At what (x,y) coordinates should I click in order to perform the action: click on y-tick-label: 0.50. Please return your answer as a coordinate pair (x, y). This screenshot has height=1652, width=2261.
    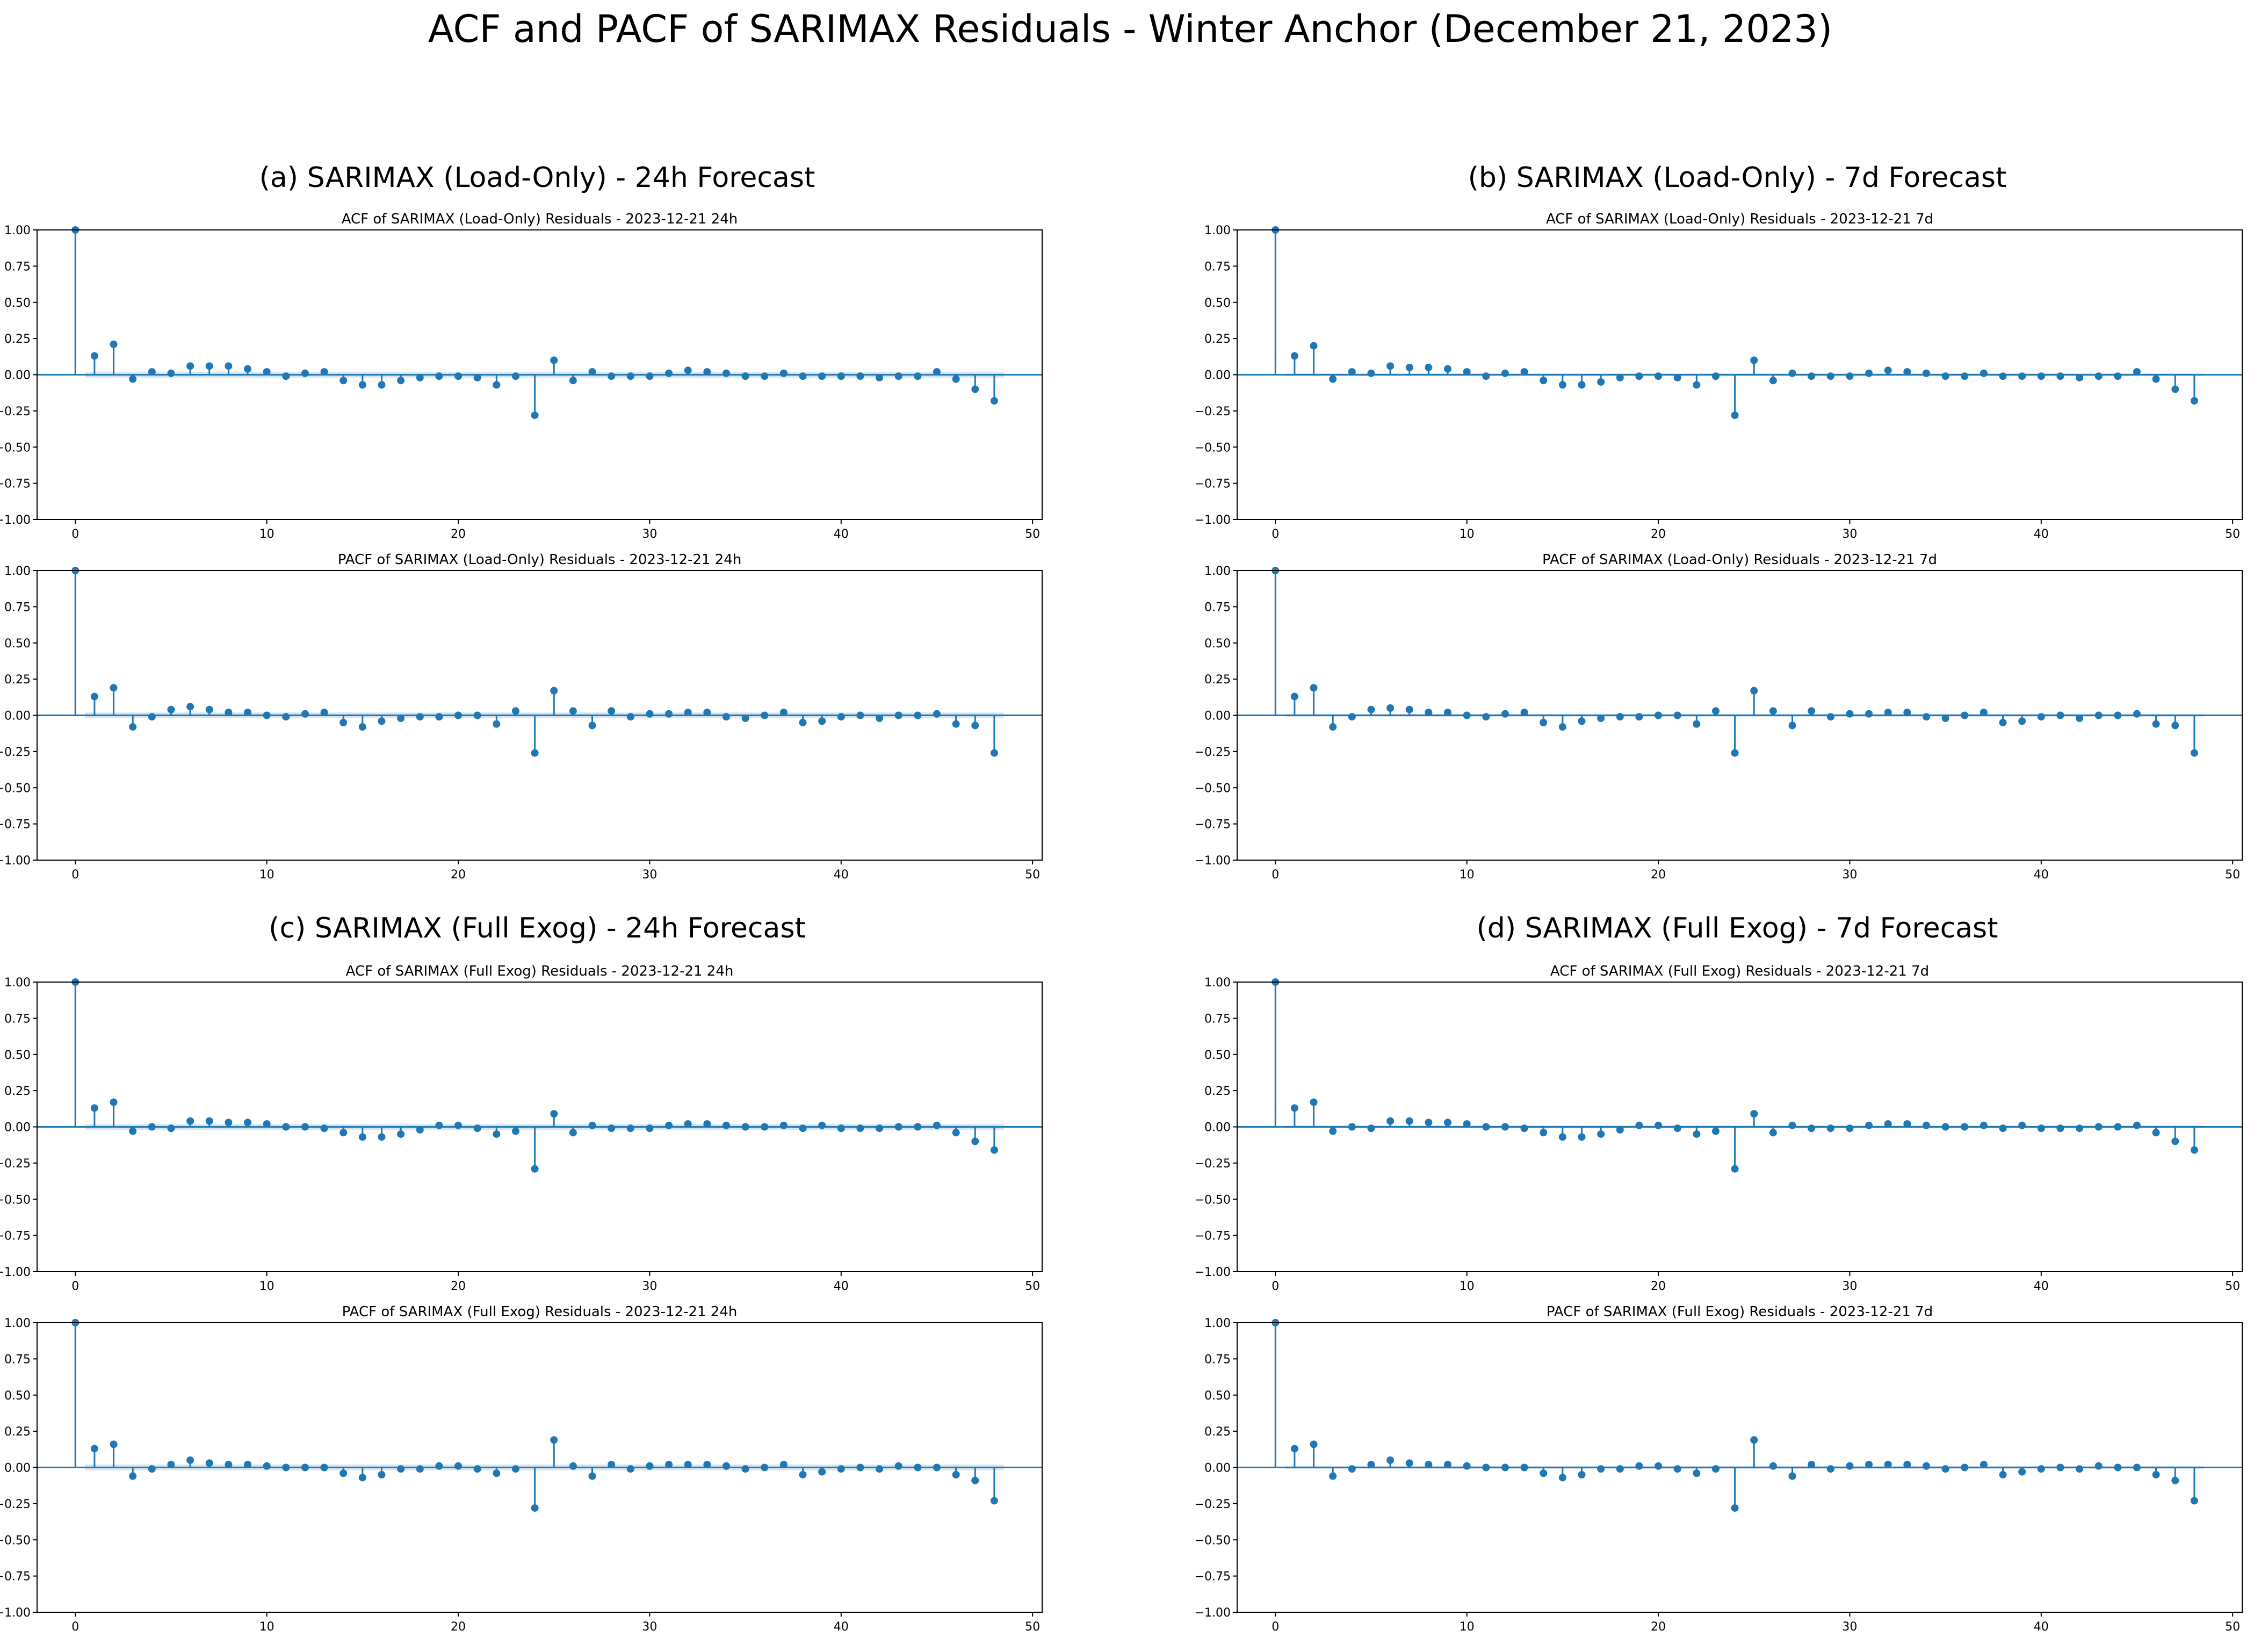
    Looking at the image, I should click on (1218, 303).